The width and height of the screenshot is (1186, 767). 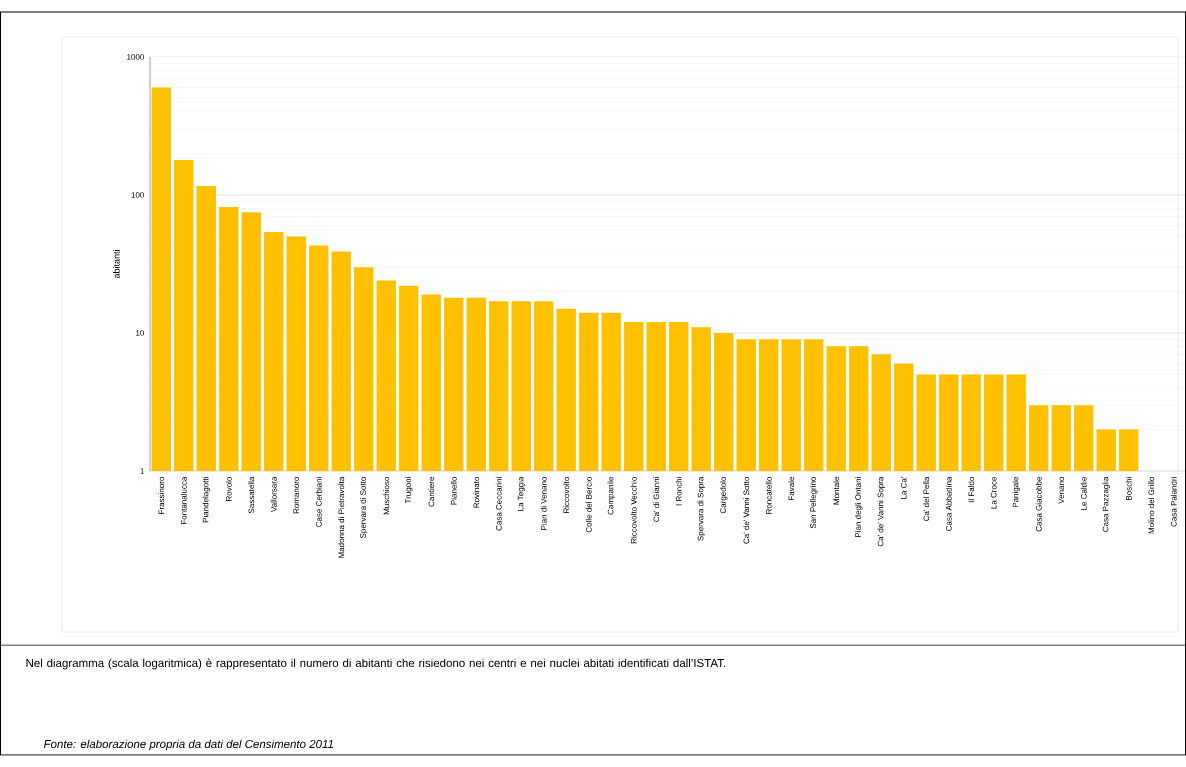 What do you see at coordinates (1083, 493) in the screenshot?
I see `x-tick-label: Le Caldie` at bounding box center [1083, 493].